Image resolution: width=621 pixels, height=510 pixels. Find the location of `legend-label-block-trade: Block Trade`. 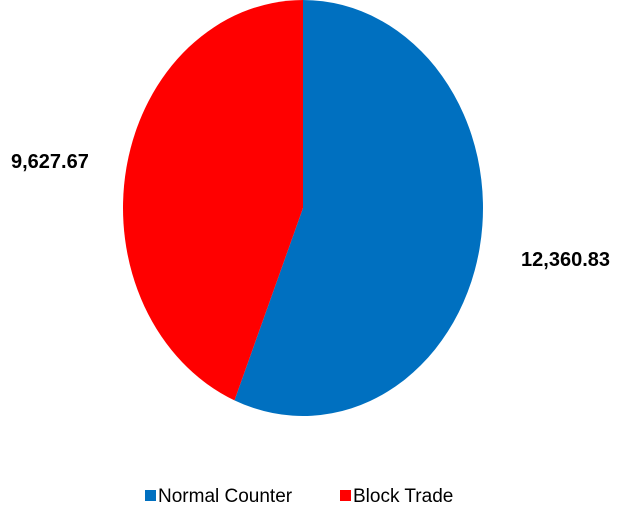

legend-label-block-trade: Block Trade is located at coordinates (403, 496).